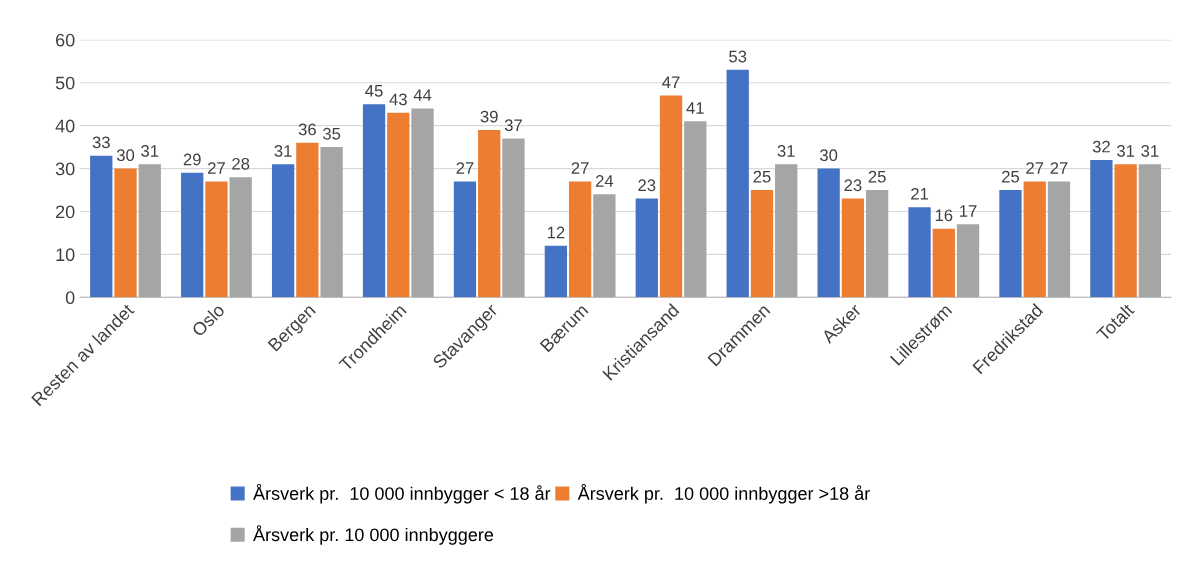  Describe the element at coordinates (604, 181) in the screenshot. I see `data-label: 24` at that location.